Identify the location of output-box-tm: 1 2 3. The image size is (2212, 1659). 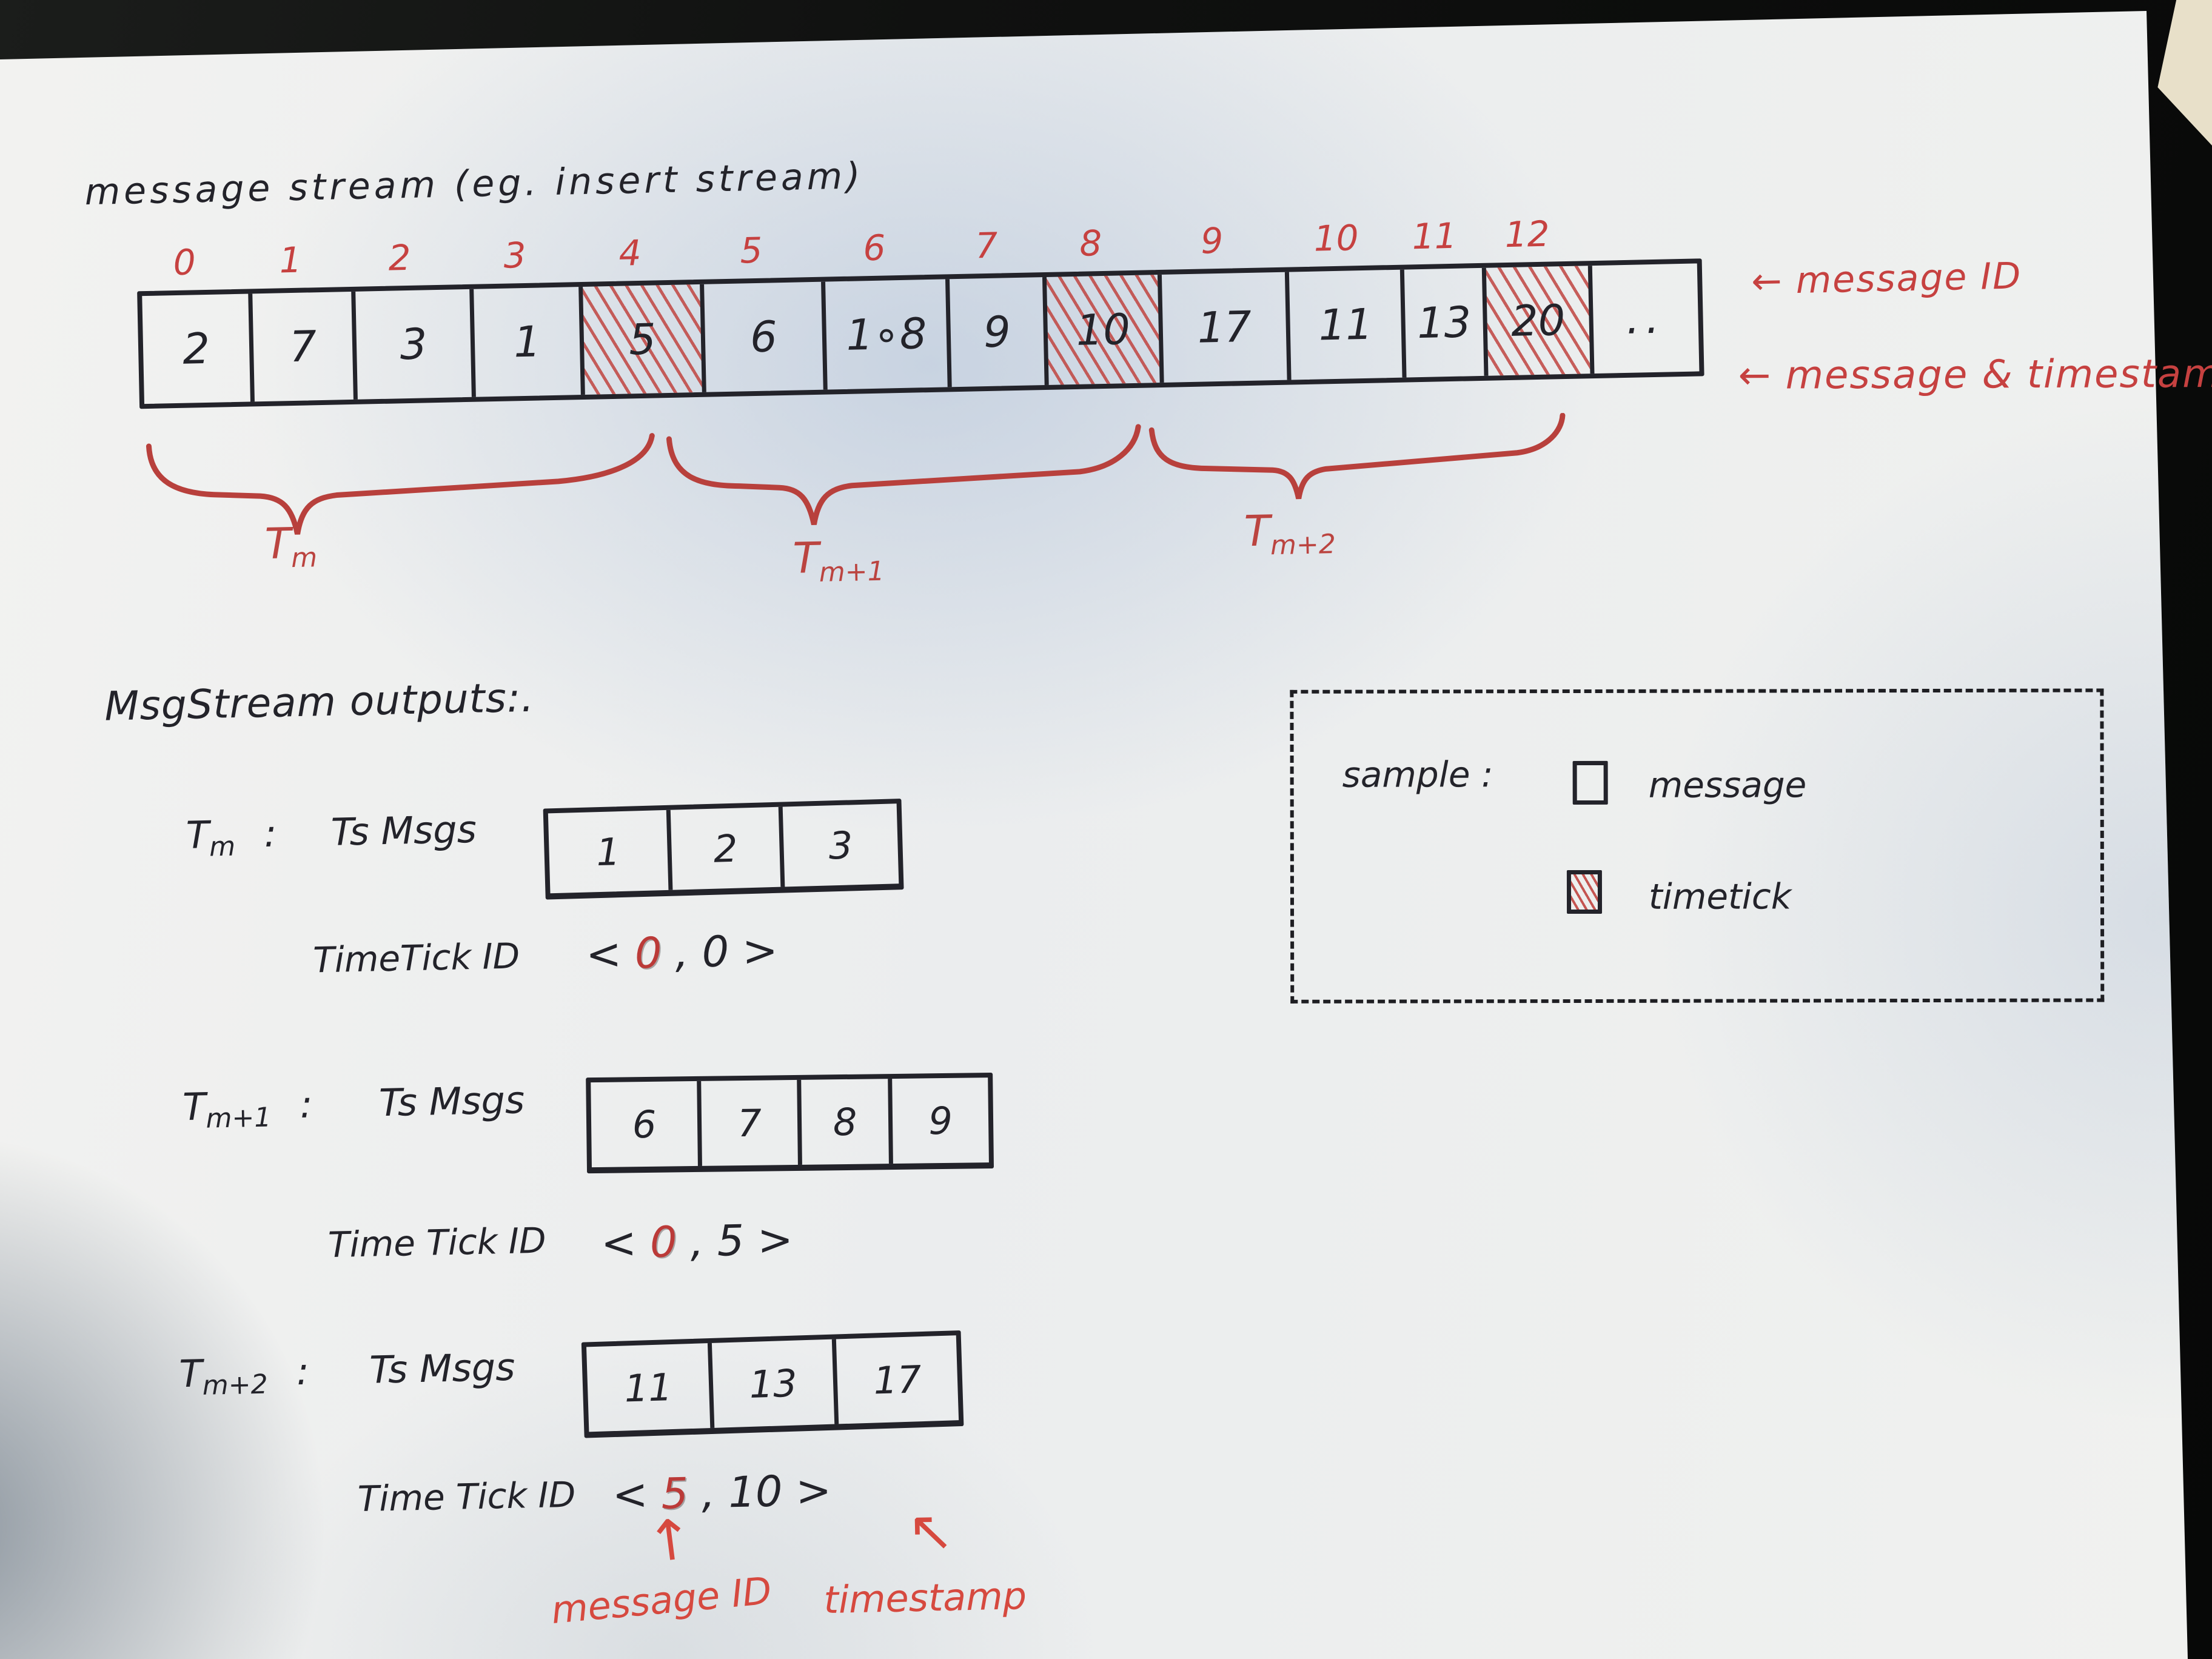
(723, 849).